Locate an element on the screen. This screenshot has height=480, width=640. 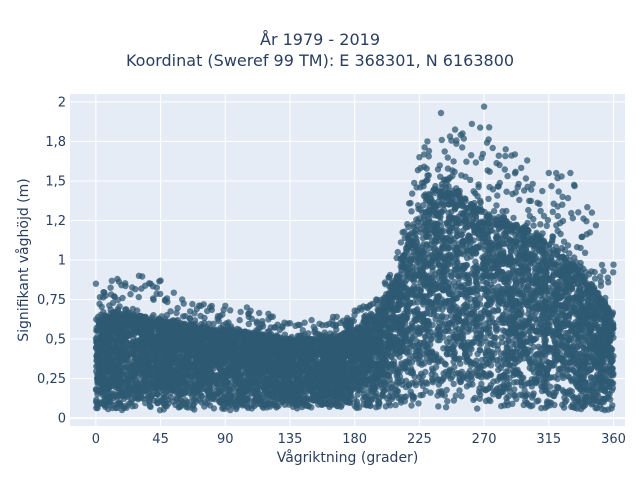
chart-title-line1: År 1979 - 2019 is located at coordinates (320, 39).